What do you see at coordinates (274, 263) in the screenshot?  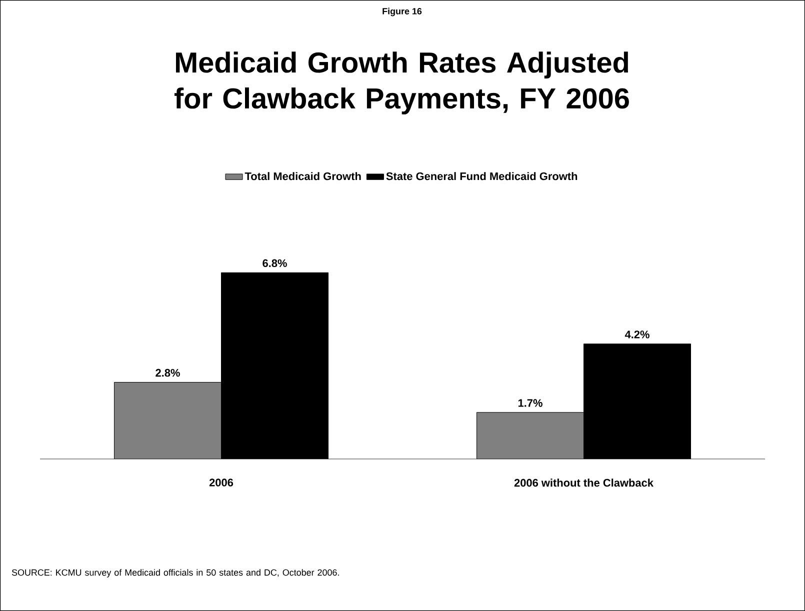 I see `data-label: 6.8%` at bounding box center [274, 263].